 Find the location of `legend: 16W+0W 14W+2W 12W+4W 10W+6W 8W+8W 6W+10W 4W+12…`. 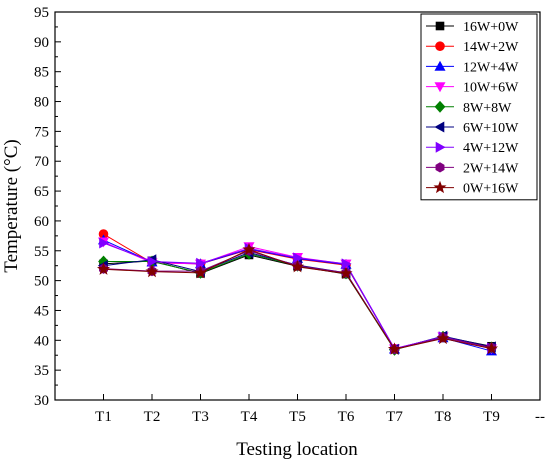

legend: 16W+0W 14W+2W 12W+4W 10W+6W 8W+8W 6W+10W 4W+12… is located at coordinates (479, 107).